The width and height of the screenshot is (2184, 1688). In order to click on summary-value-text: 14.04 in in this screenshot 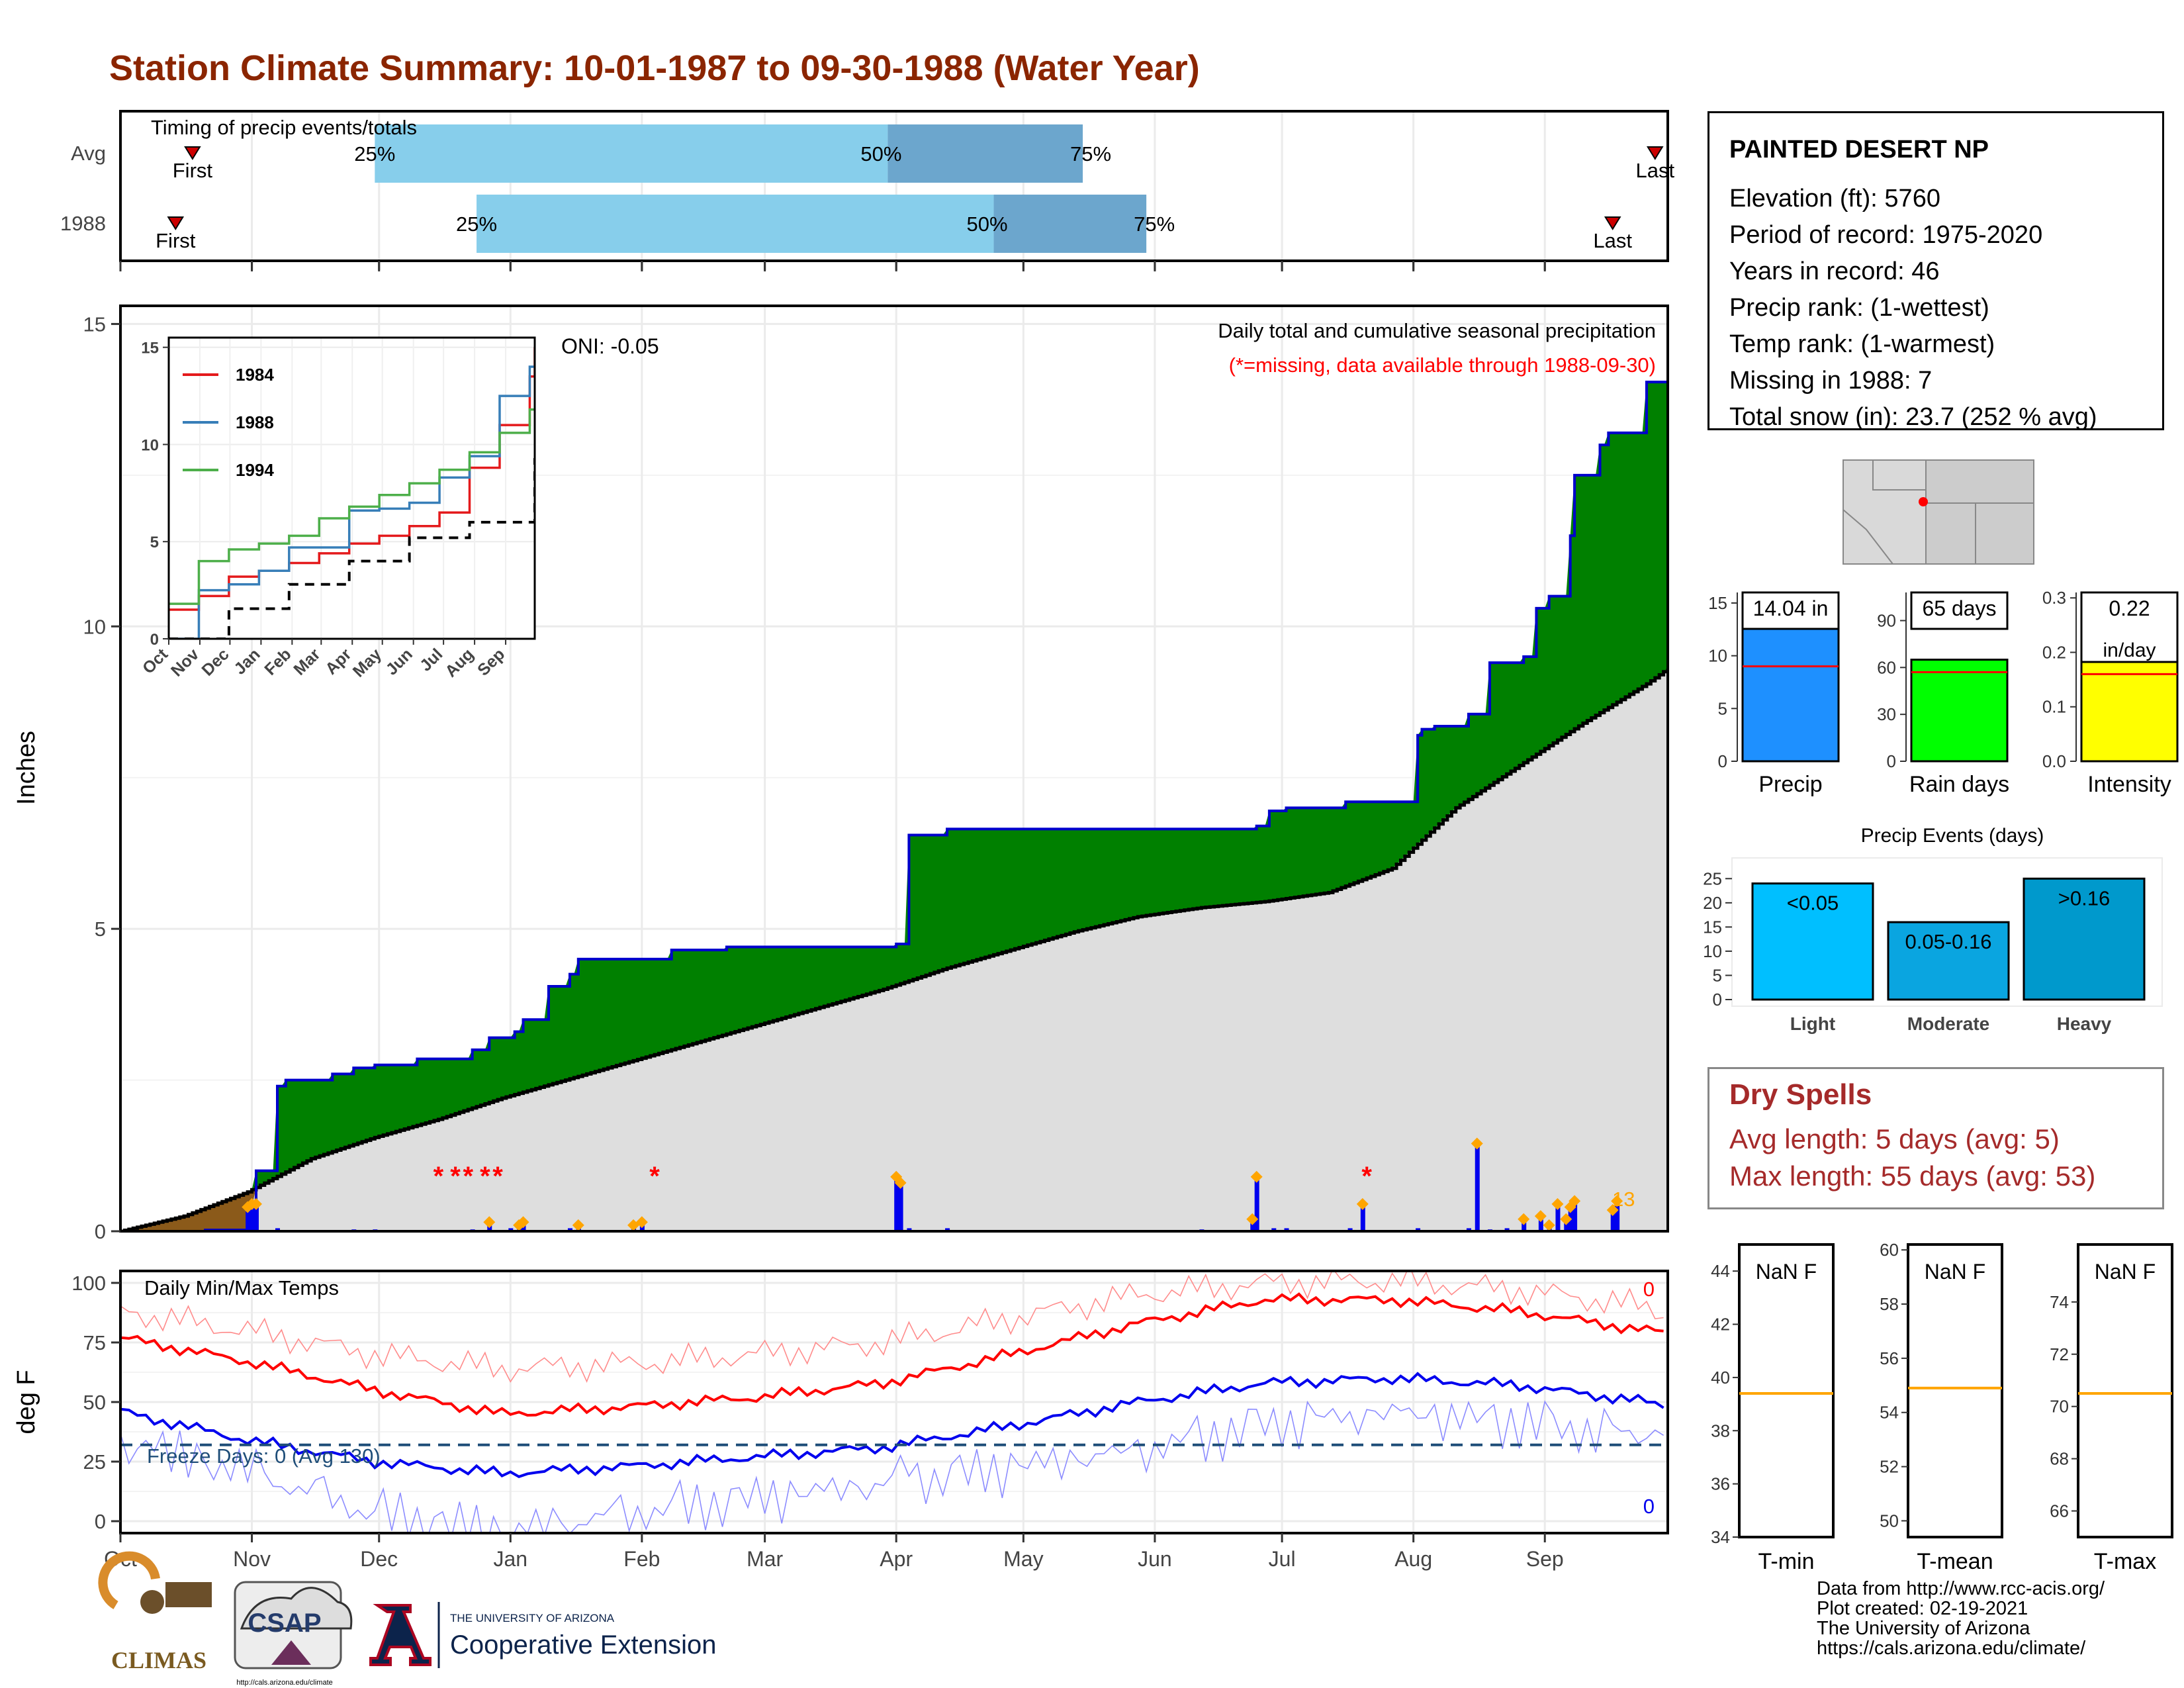, I will do `click(1791, 608)`.